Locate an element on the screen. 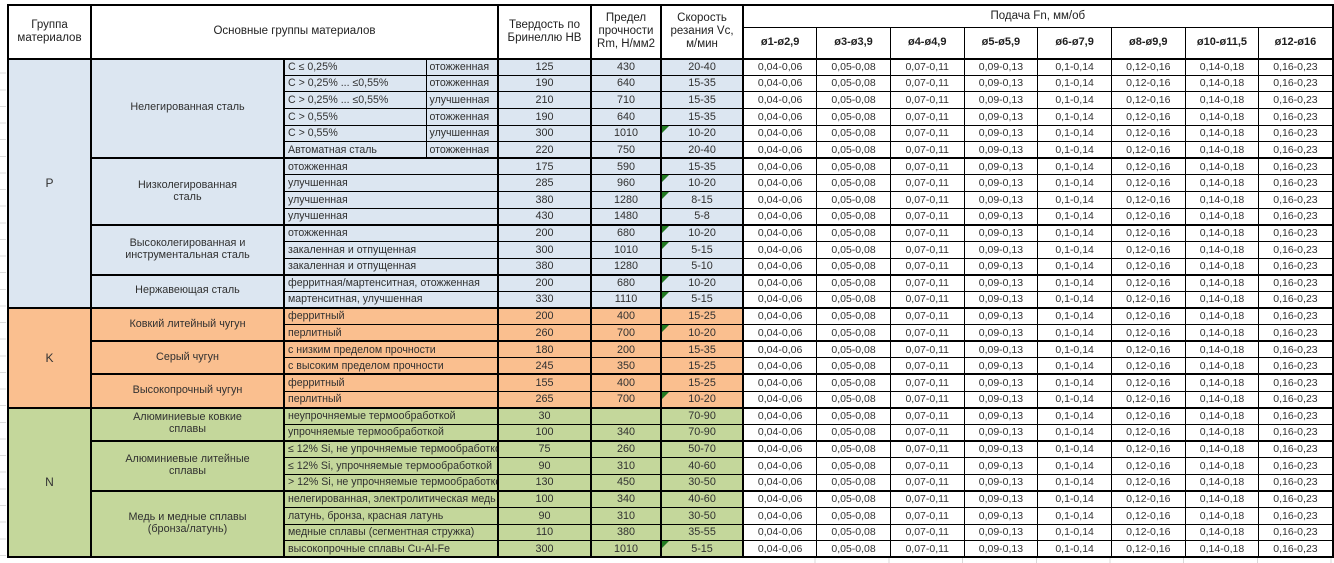 Image resolution: width=1334 pixels, height=563 pixels. header-feed-diameter: ø6-ø7,9 is located at coordinates (1074, 43).